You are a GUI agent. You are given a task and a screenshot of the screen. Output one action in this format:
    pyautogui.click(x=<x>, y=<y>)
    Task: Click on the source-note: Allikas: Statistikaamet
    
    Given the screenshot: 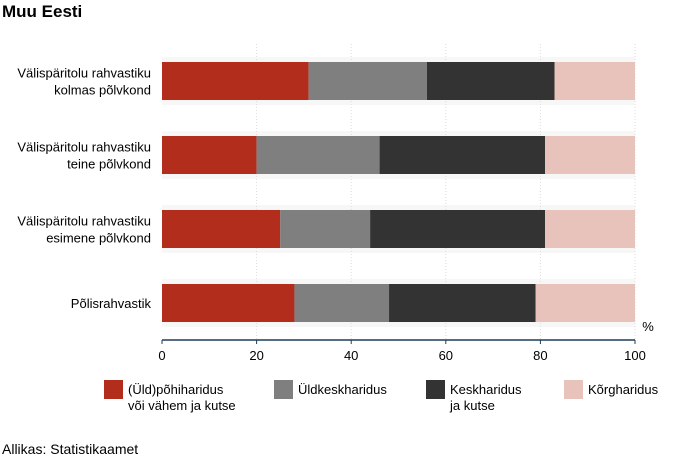 What is the action you would take?
    pyautogui.click(x=70, y=449)
    